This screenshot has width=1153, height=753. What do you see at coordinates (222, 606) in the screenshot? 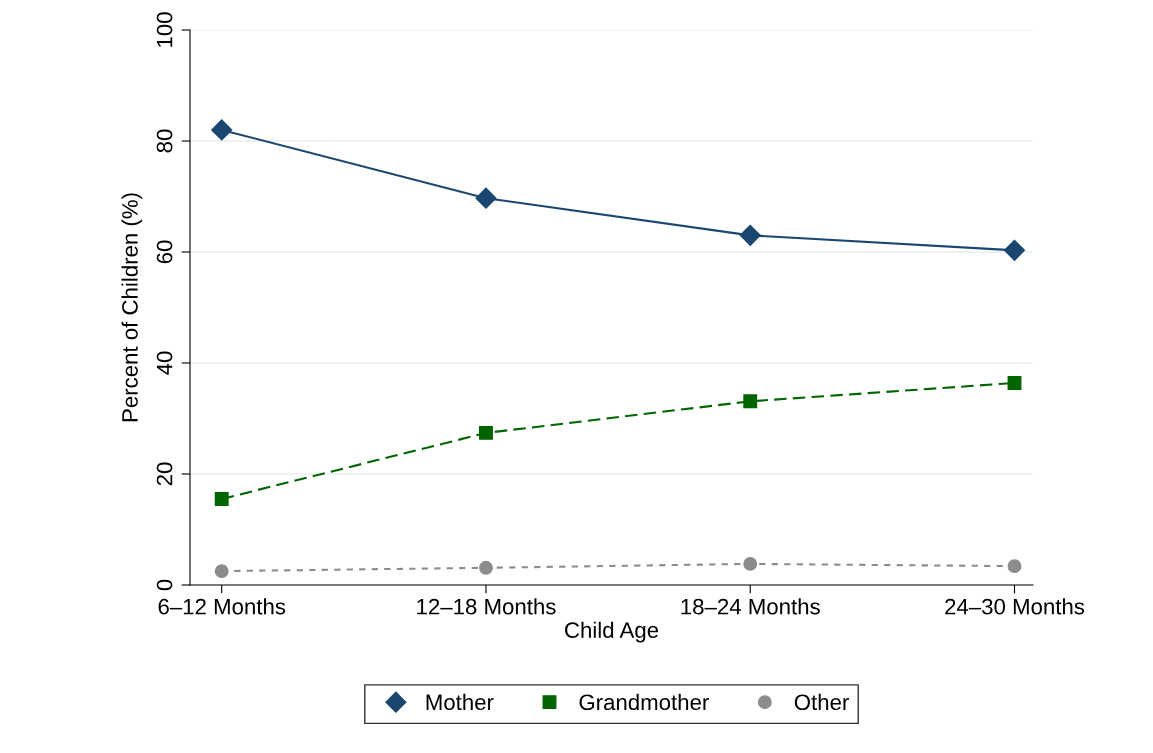
I see `x-tick-label: 6–12 Months` at bounding box center [222, 606].